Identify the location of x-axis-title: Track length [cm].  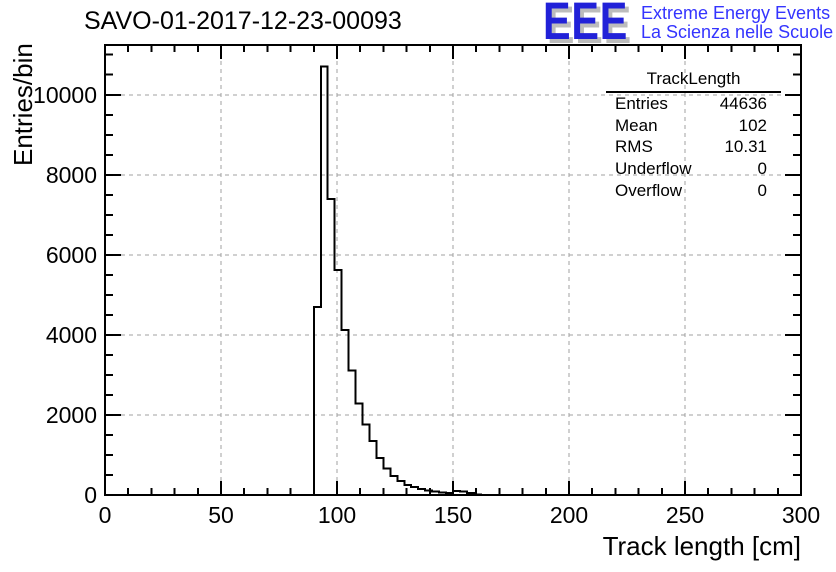
(701, 546).